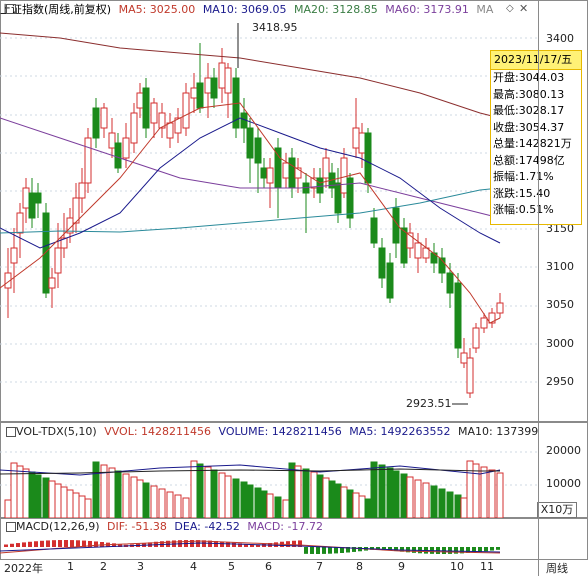  What do you see at coordinates (538, 288) in the screenshot?
I see `right-axis-divider` at bounding box center [538, 288].